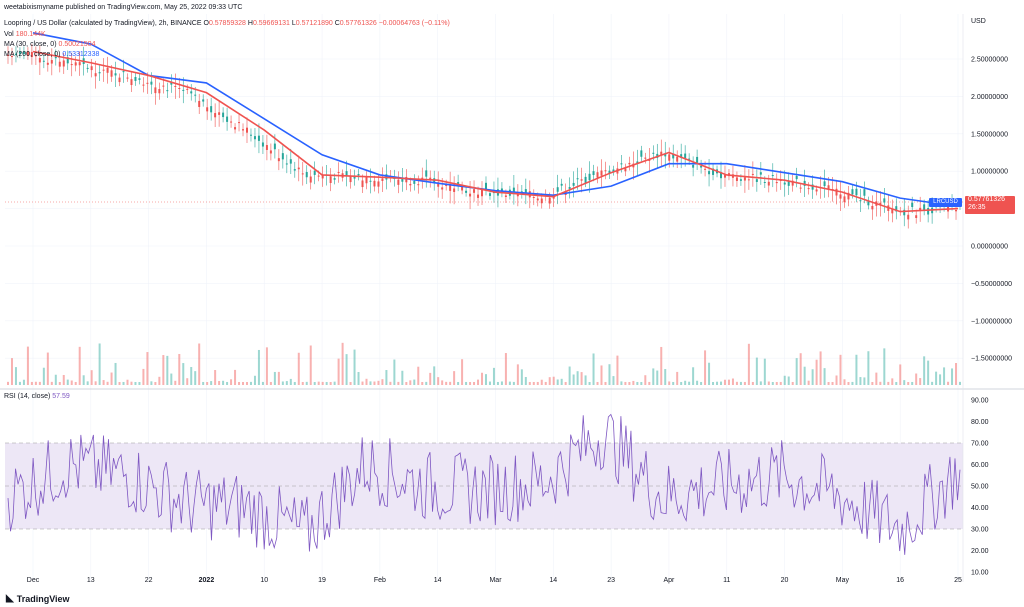 The width and height of the screenshot is (1024, 607). Describe the element at coordinates (337, 23) in the screenshot. I see `ohlc-close-label: C` at that location.